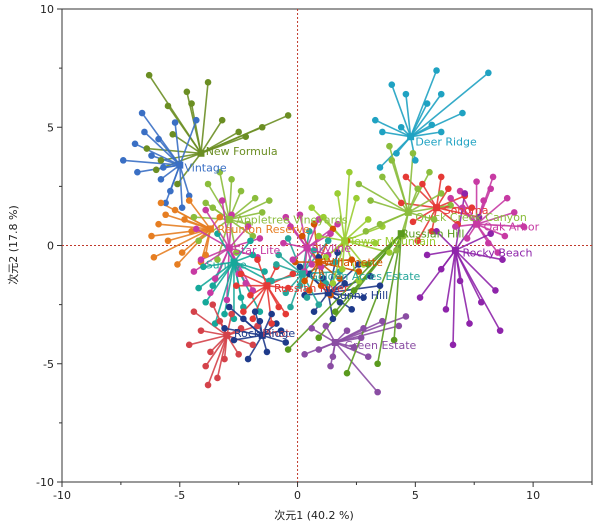 The height and width of the screenshot is (529, 602). What do you see at coordinates (415, 495) in the screenshot?
I see `x-tick-label: 5` at bounding box center [415, 495].